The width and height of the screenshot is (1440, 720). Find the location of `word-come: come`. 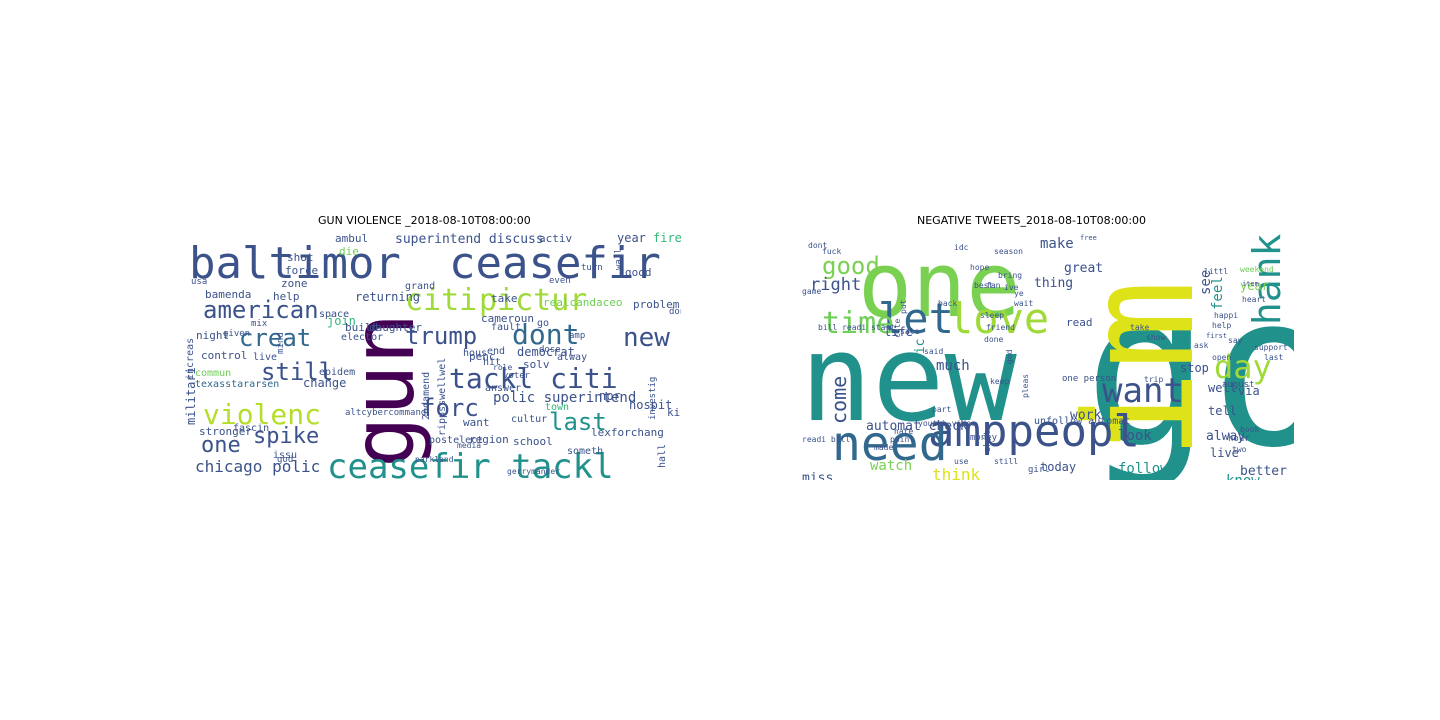

word-come: come is located at coordinates (839, 400).